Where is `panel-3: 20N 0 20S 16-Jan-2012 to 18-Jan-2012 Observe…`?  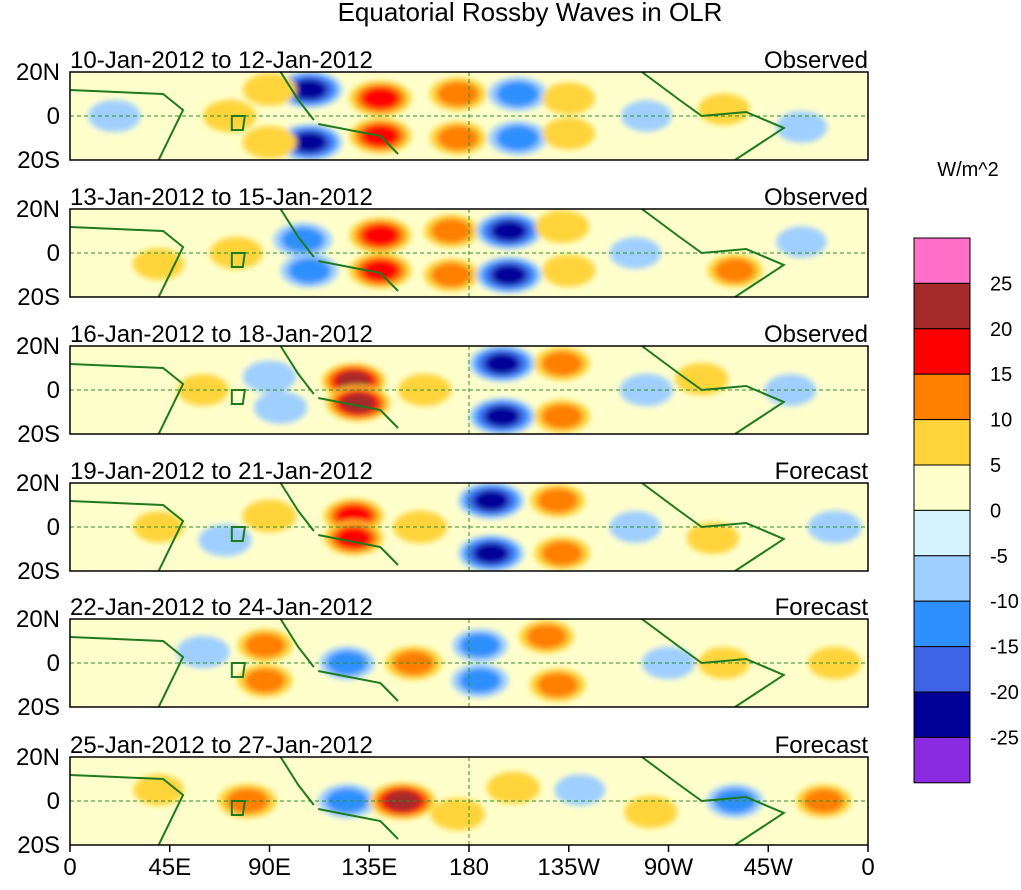 panel-3: 20N 0 20S 16-Jan-2012 to 18-Jan-2012 Observe… is located at coordinates (442, 384).